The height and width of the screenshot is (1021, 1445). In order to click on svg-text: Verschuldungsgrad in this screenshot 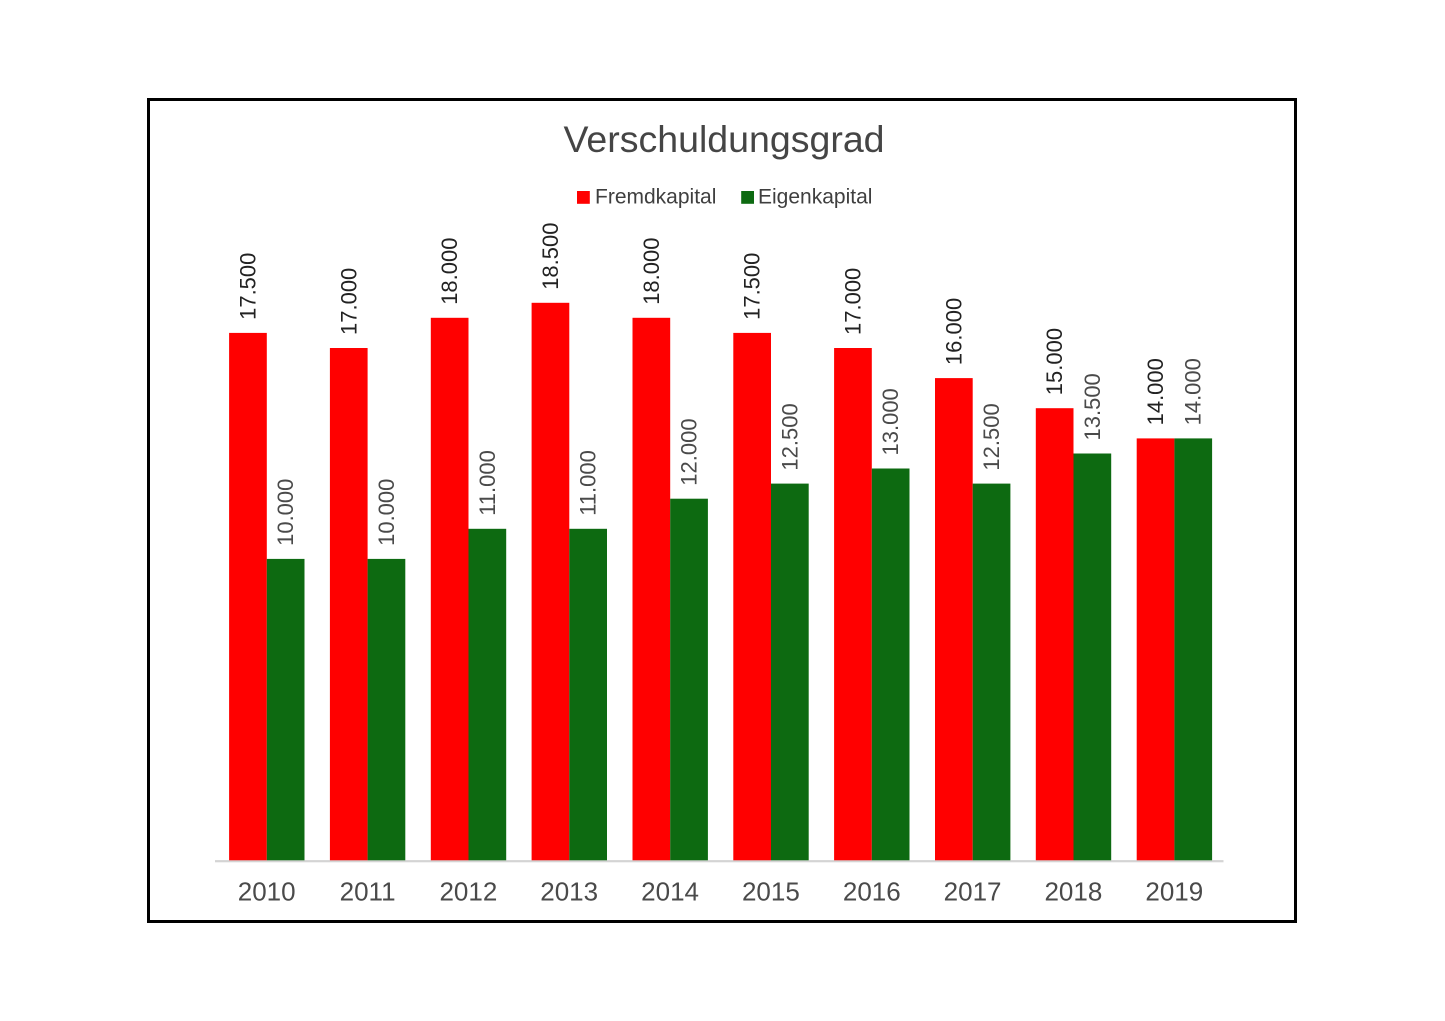, I will do `click(723, 139)`.